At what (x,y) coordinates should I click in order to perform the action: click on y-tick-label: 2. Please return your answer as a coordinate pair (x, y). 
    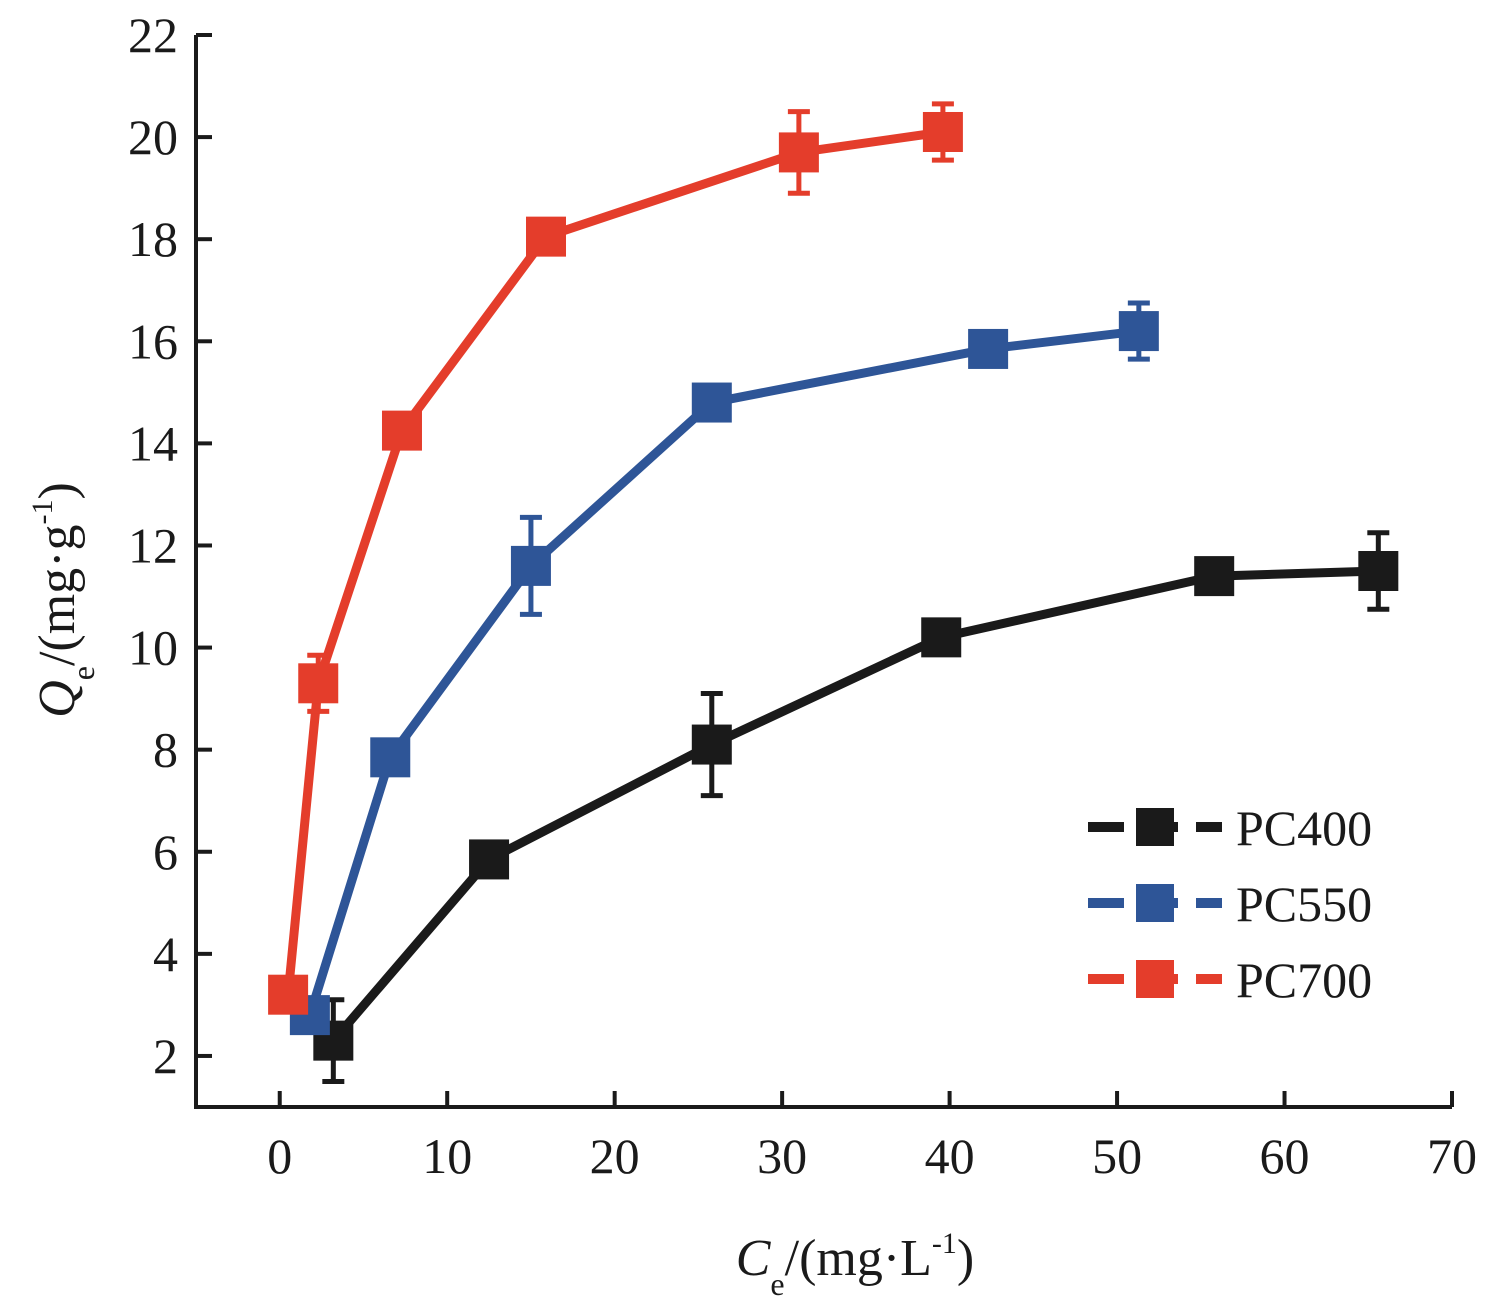
    Looking at the image, I should click on (165, 1056).